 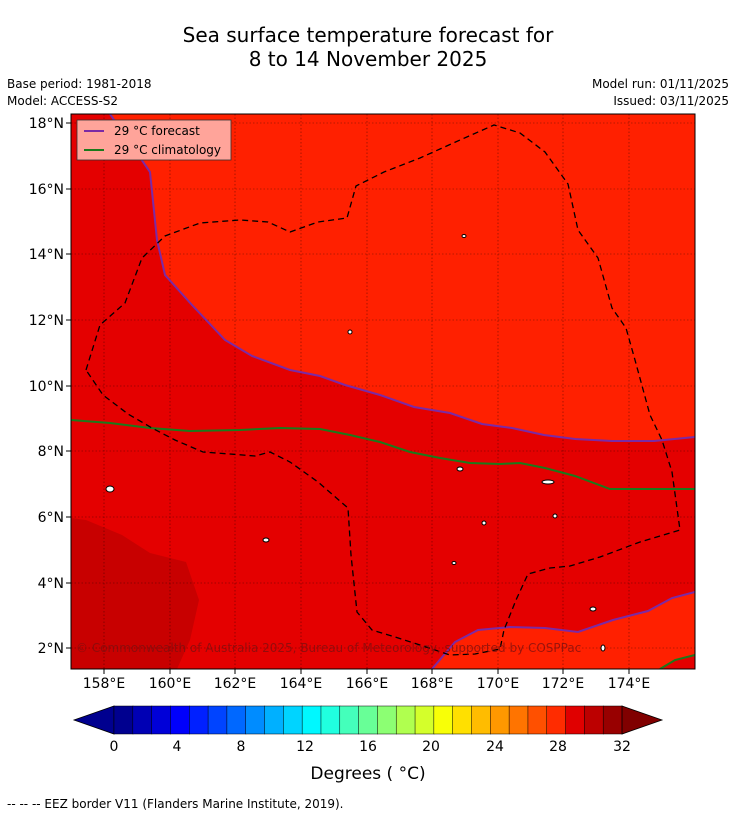 What do you see at coordinates (235, 684) in the screenshot?
I see `lon-label: 162°E` at bounding box center [235, 684].